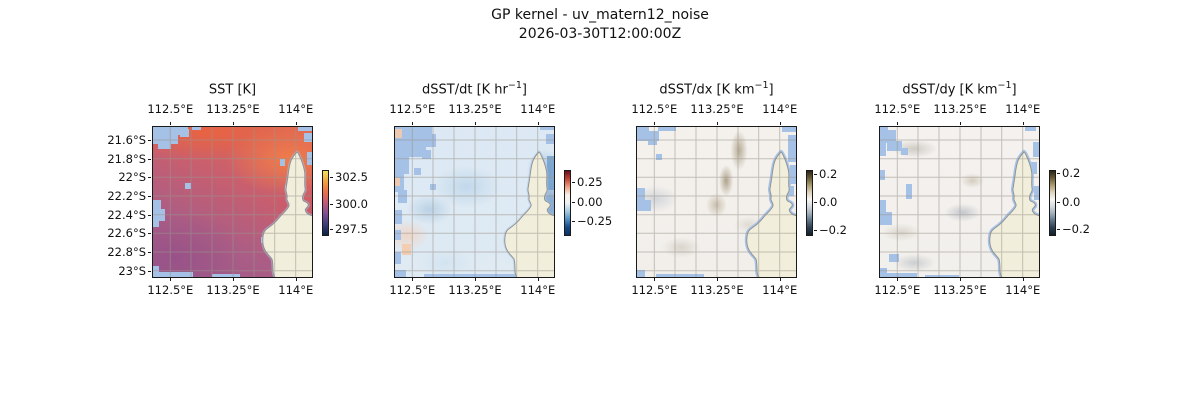 The height and width of the screenshot is (400, 1200). Describe the element at coordinates (349, 229) in the screenshot. I see `colorbar-tick-label: 297.5` at that location.